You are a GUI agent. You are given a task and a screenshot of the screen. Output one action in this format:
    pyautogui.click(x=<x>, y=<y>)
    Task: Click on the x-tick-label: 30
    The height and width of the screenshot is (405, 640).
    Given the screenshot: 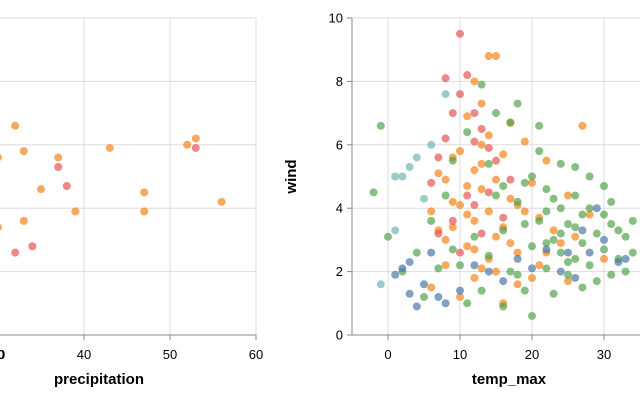 What is the action you would take?
    pyautogui.click(x=604, y=354)
    